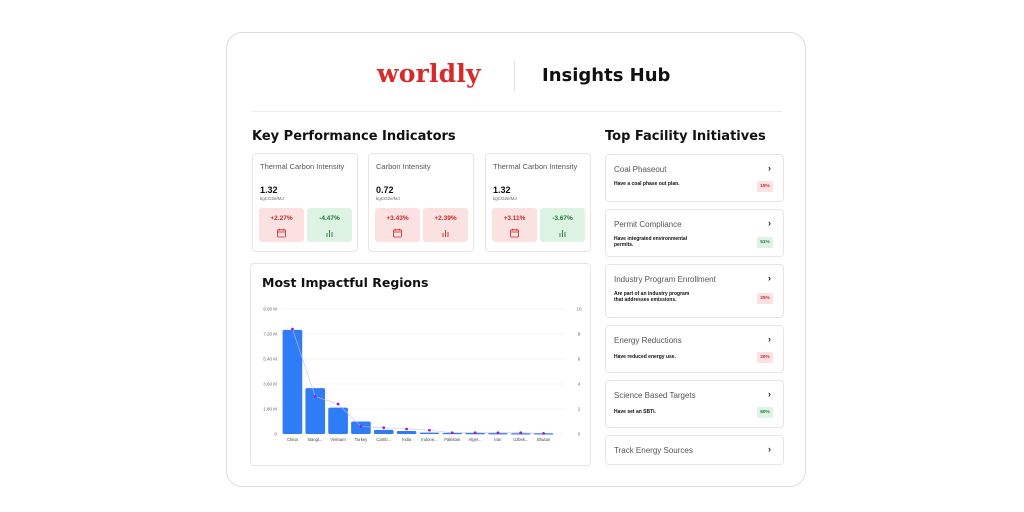 The height and width of the screenshot is (512, 1024). What do you see at coordinates (562, 225) in the screenshot?
I see `kpi-change-benchmark: -3.67%` at bounding box center [562, 225].